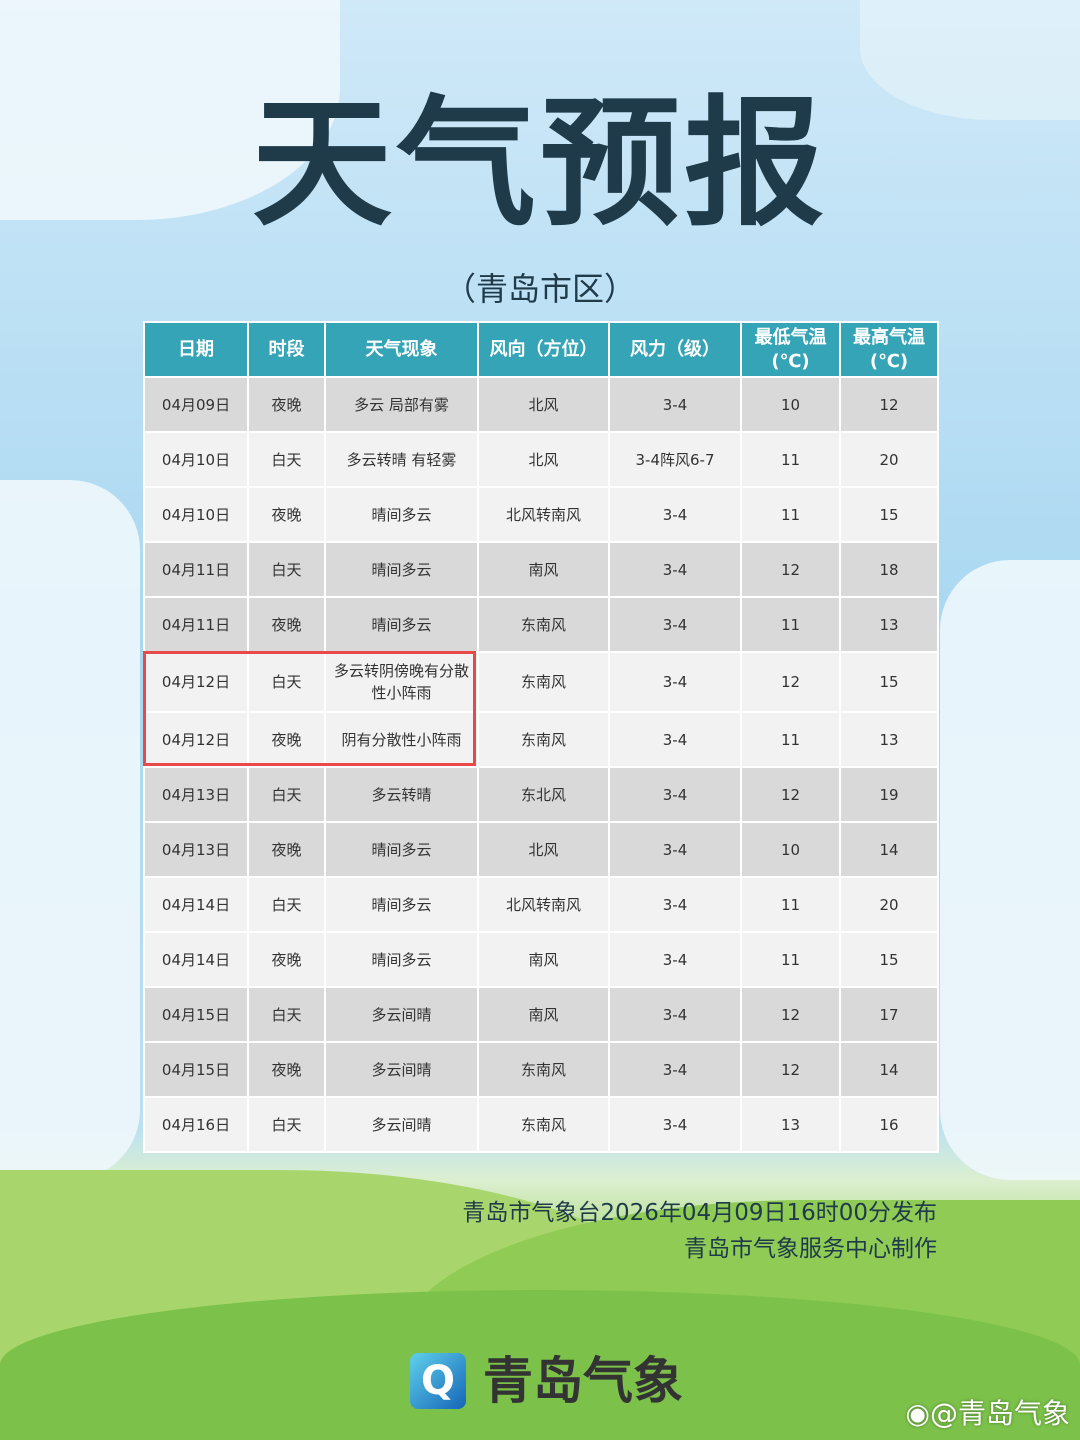 The width and height of the screenshot is (1080, 1440). Describe the element at coordinates (401, 1069) in the screenshot. I see `table-cell: 多云间晴` at that location.